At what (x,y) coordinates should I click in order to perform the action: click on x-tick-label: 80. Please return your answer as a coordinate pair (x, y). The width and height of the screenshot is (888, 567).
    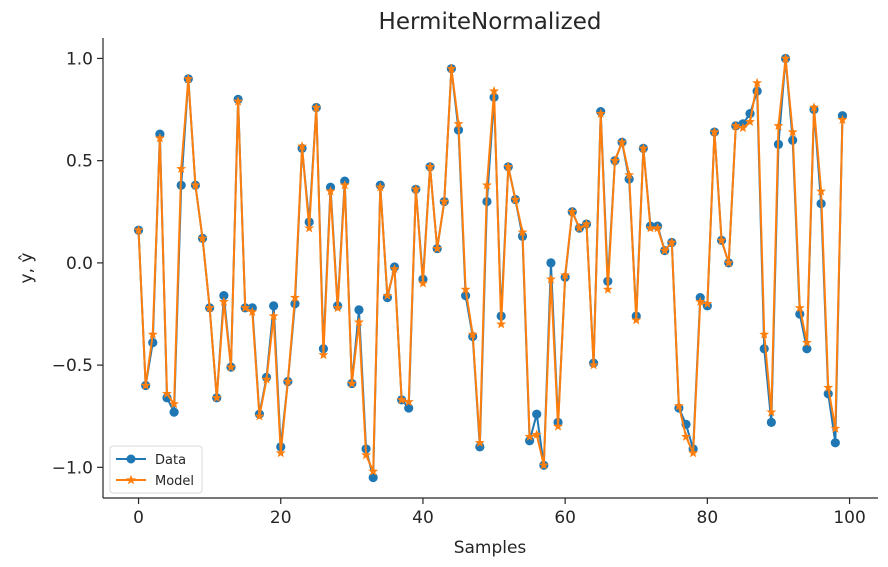
    Looking at the image, I should click on (708, 518).